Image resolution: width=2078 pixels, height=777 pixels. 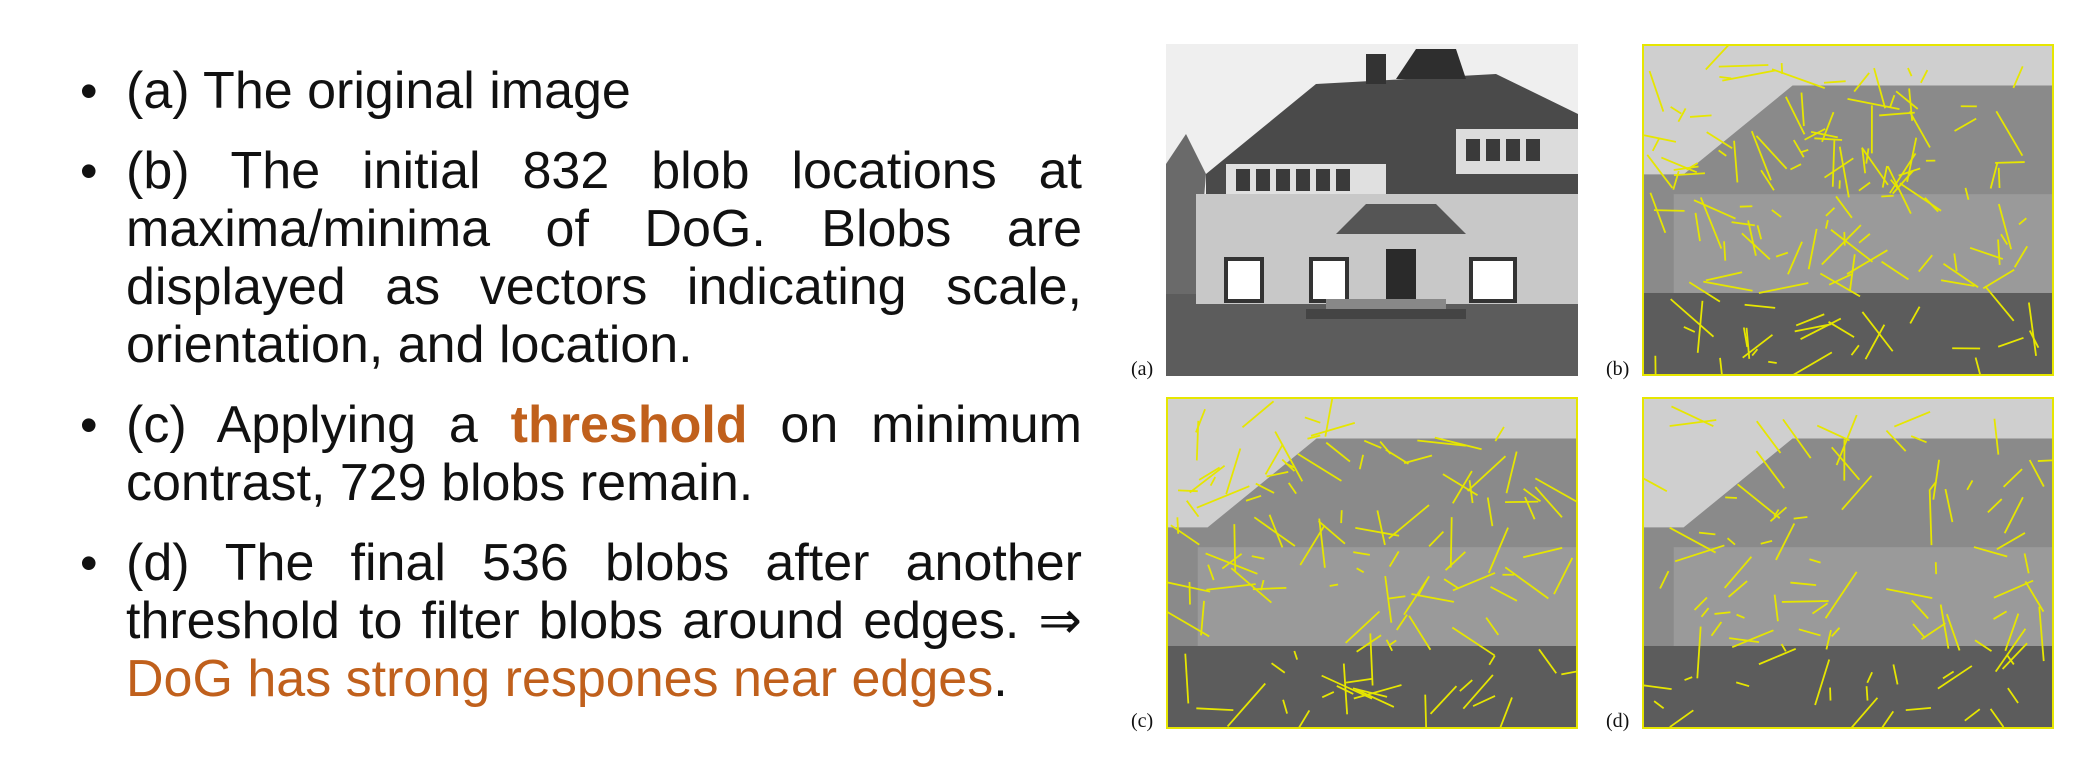 What do you see at coordinates (1372, 210) in the screenshot?
I see `house-illustration` at bounding box center [1372, 210].